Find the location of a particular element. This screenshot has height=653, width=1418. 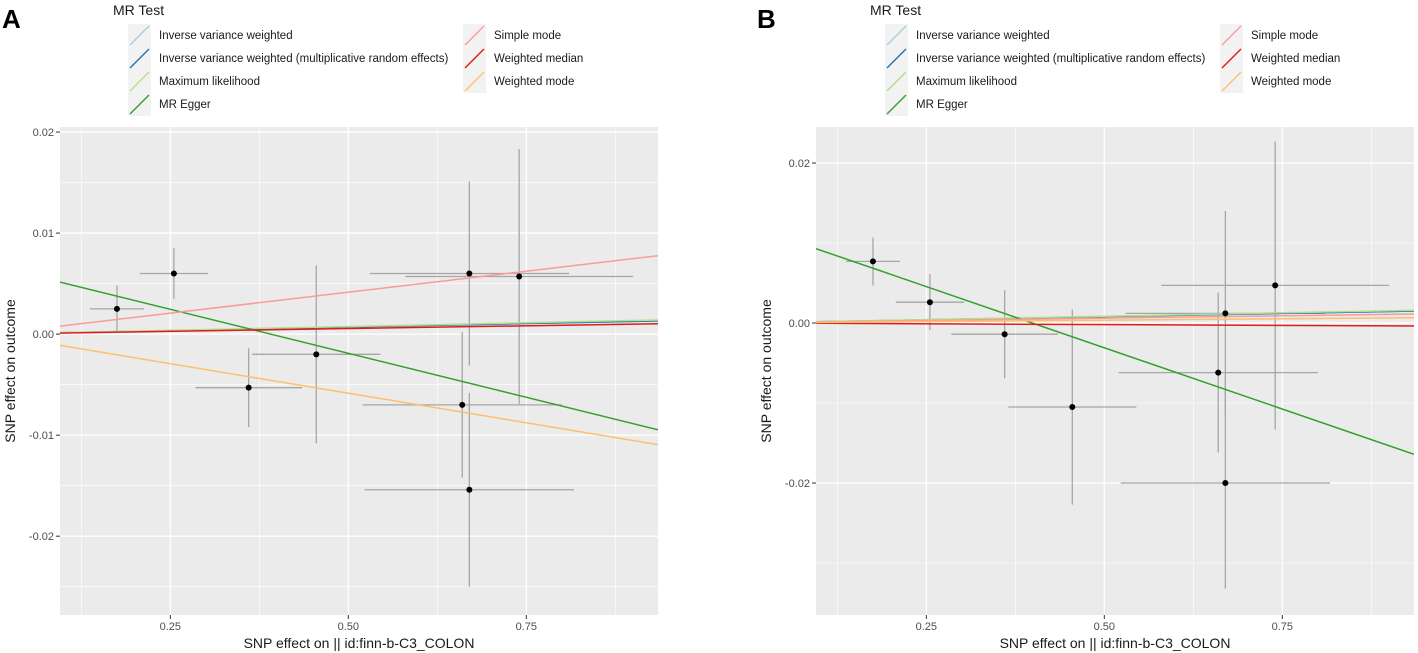

y-tick-label: 0.01 is located at coordinates (43, 234).